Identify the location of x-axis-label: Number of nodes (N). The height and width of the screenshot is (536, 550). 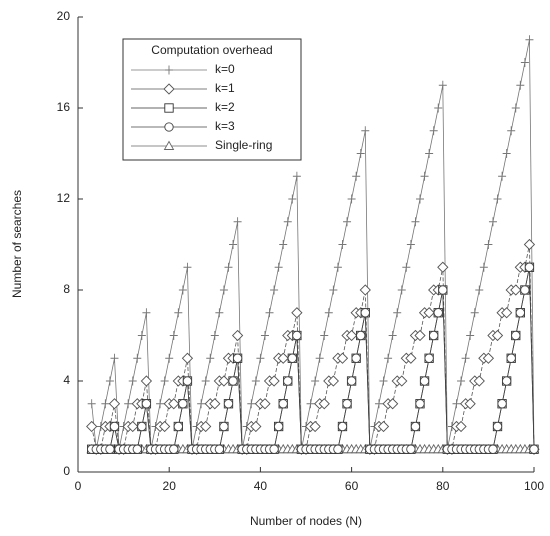
(306, 521).